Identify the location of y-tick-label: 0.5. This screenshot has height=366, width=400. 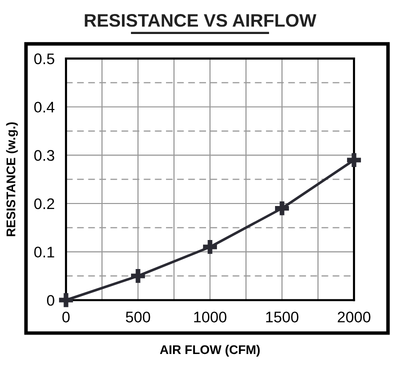
(44, 58).